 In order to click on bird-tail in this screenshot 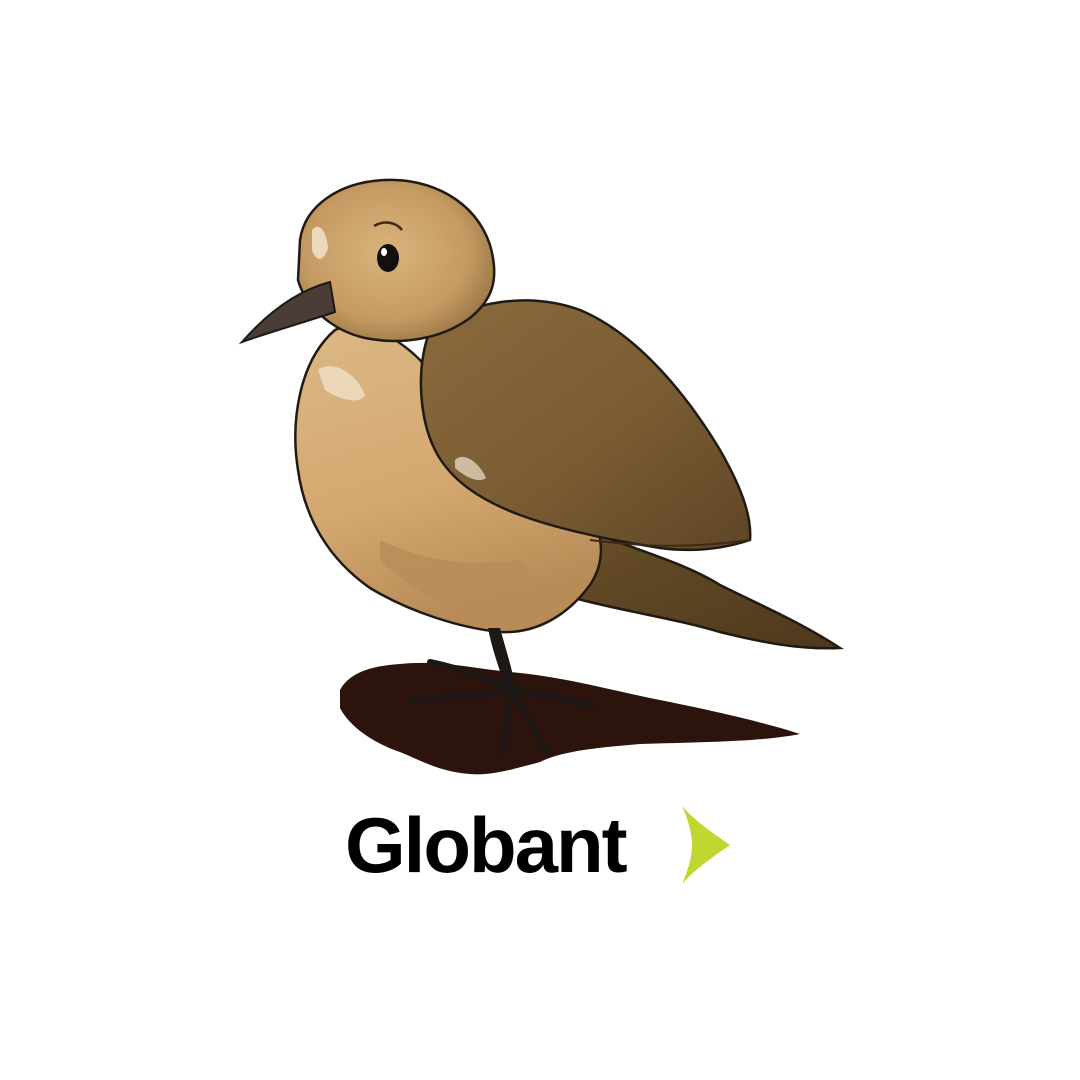, I will do `click(693, 584)`.